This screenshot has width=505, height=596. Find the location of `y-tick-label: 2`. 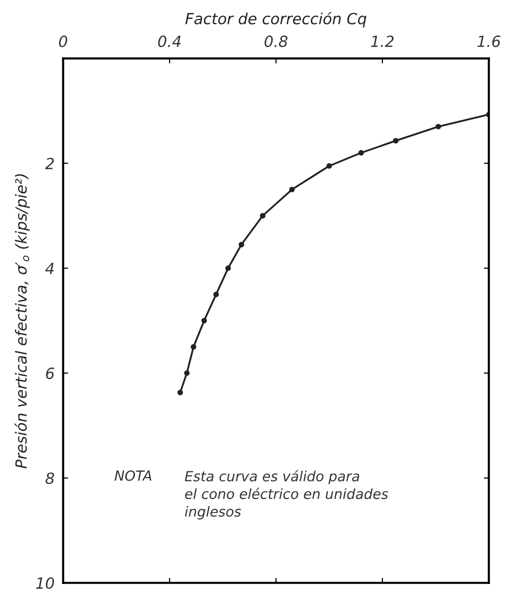

y-tick-label: 2 is located at coordinates (49, 164).